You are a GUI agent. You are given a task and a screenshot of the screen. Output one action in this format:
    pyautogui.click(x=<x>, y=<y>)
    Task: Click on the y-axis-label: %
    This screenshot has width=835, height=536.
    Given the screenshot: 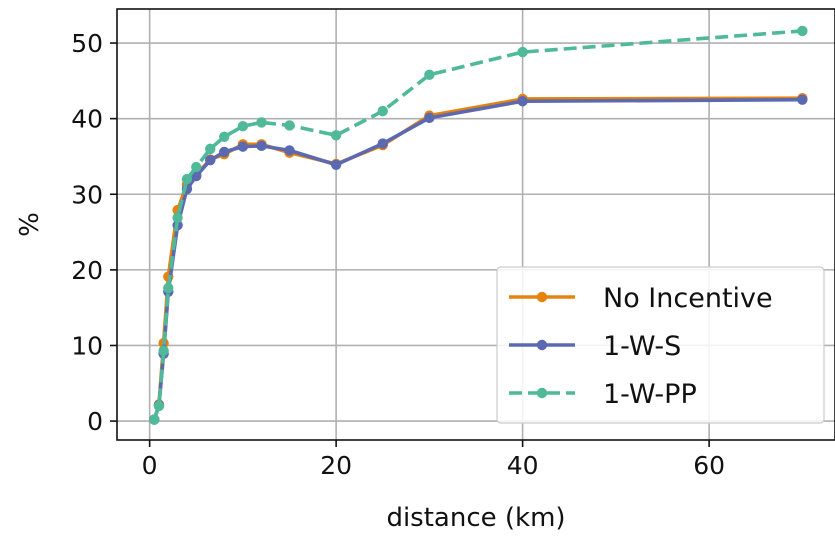 What is the action you would take?
    pyautogui.click(x=30, y=224)
    